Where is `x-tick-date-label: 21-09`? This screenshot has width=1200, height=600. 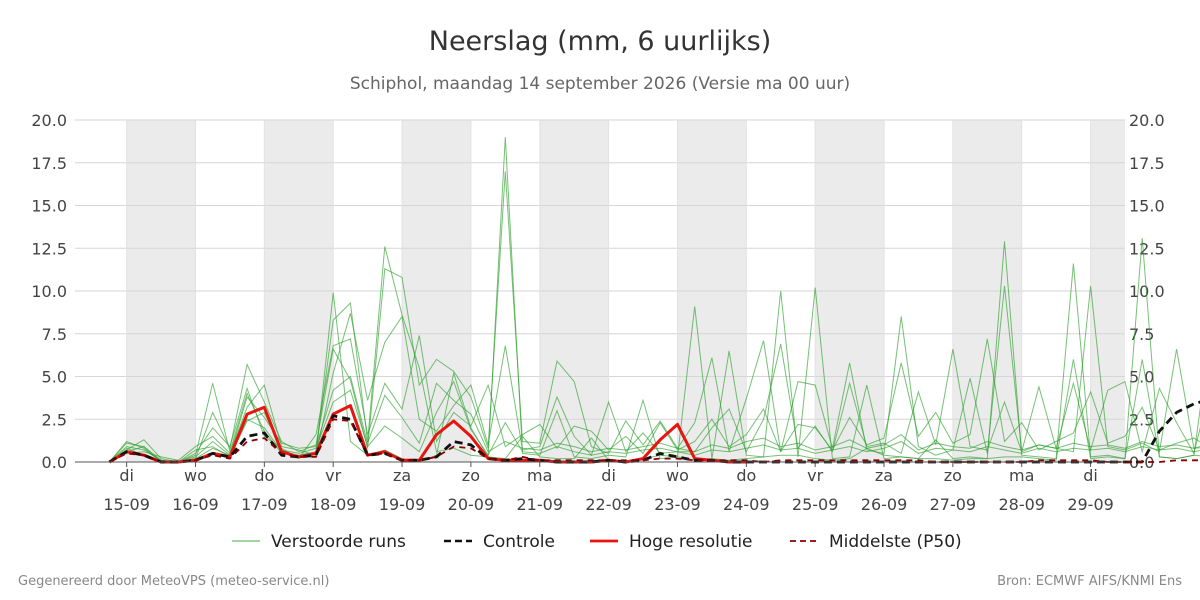
x-tick-date-label: 21-09 is located at coordinates (540, 504).